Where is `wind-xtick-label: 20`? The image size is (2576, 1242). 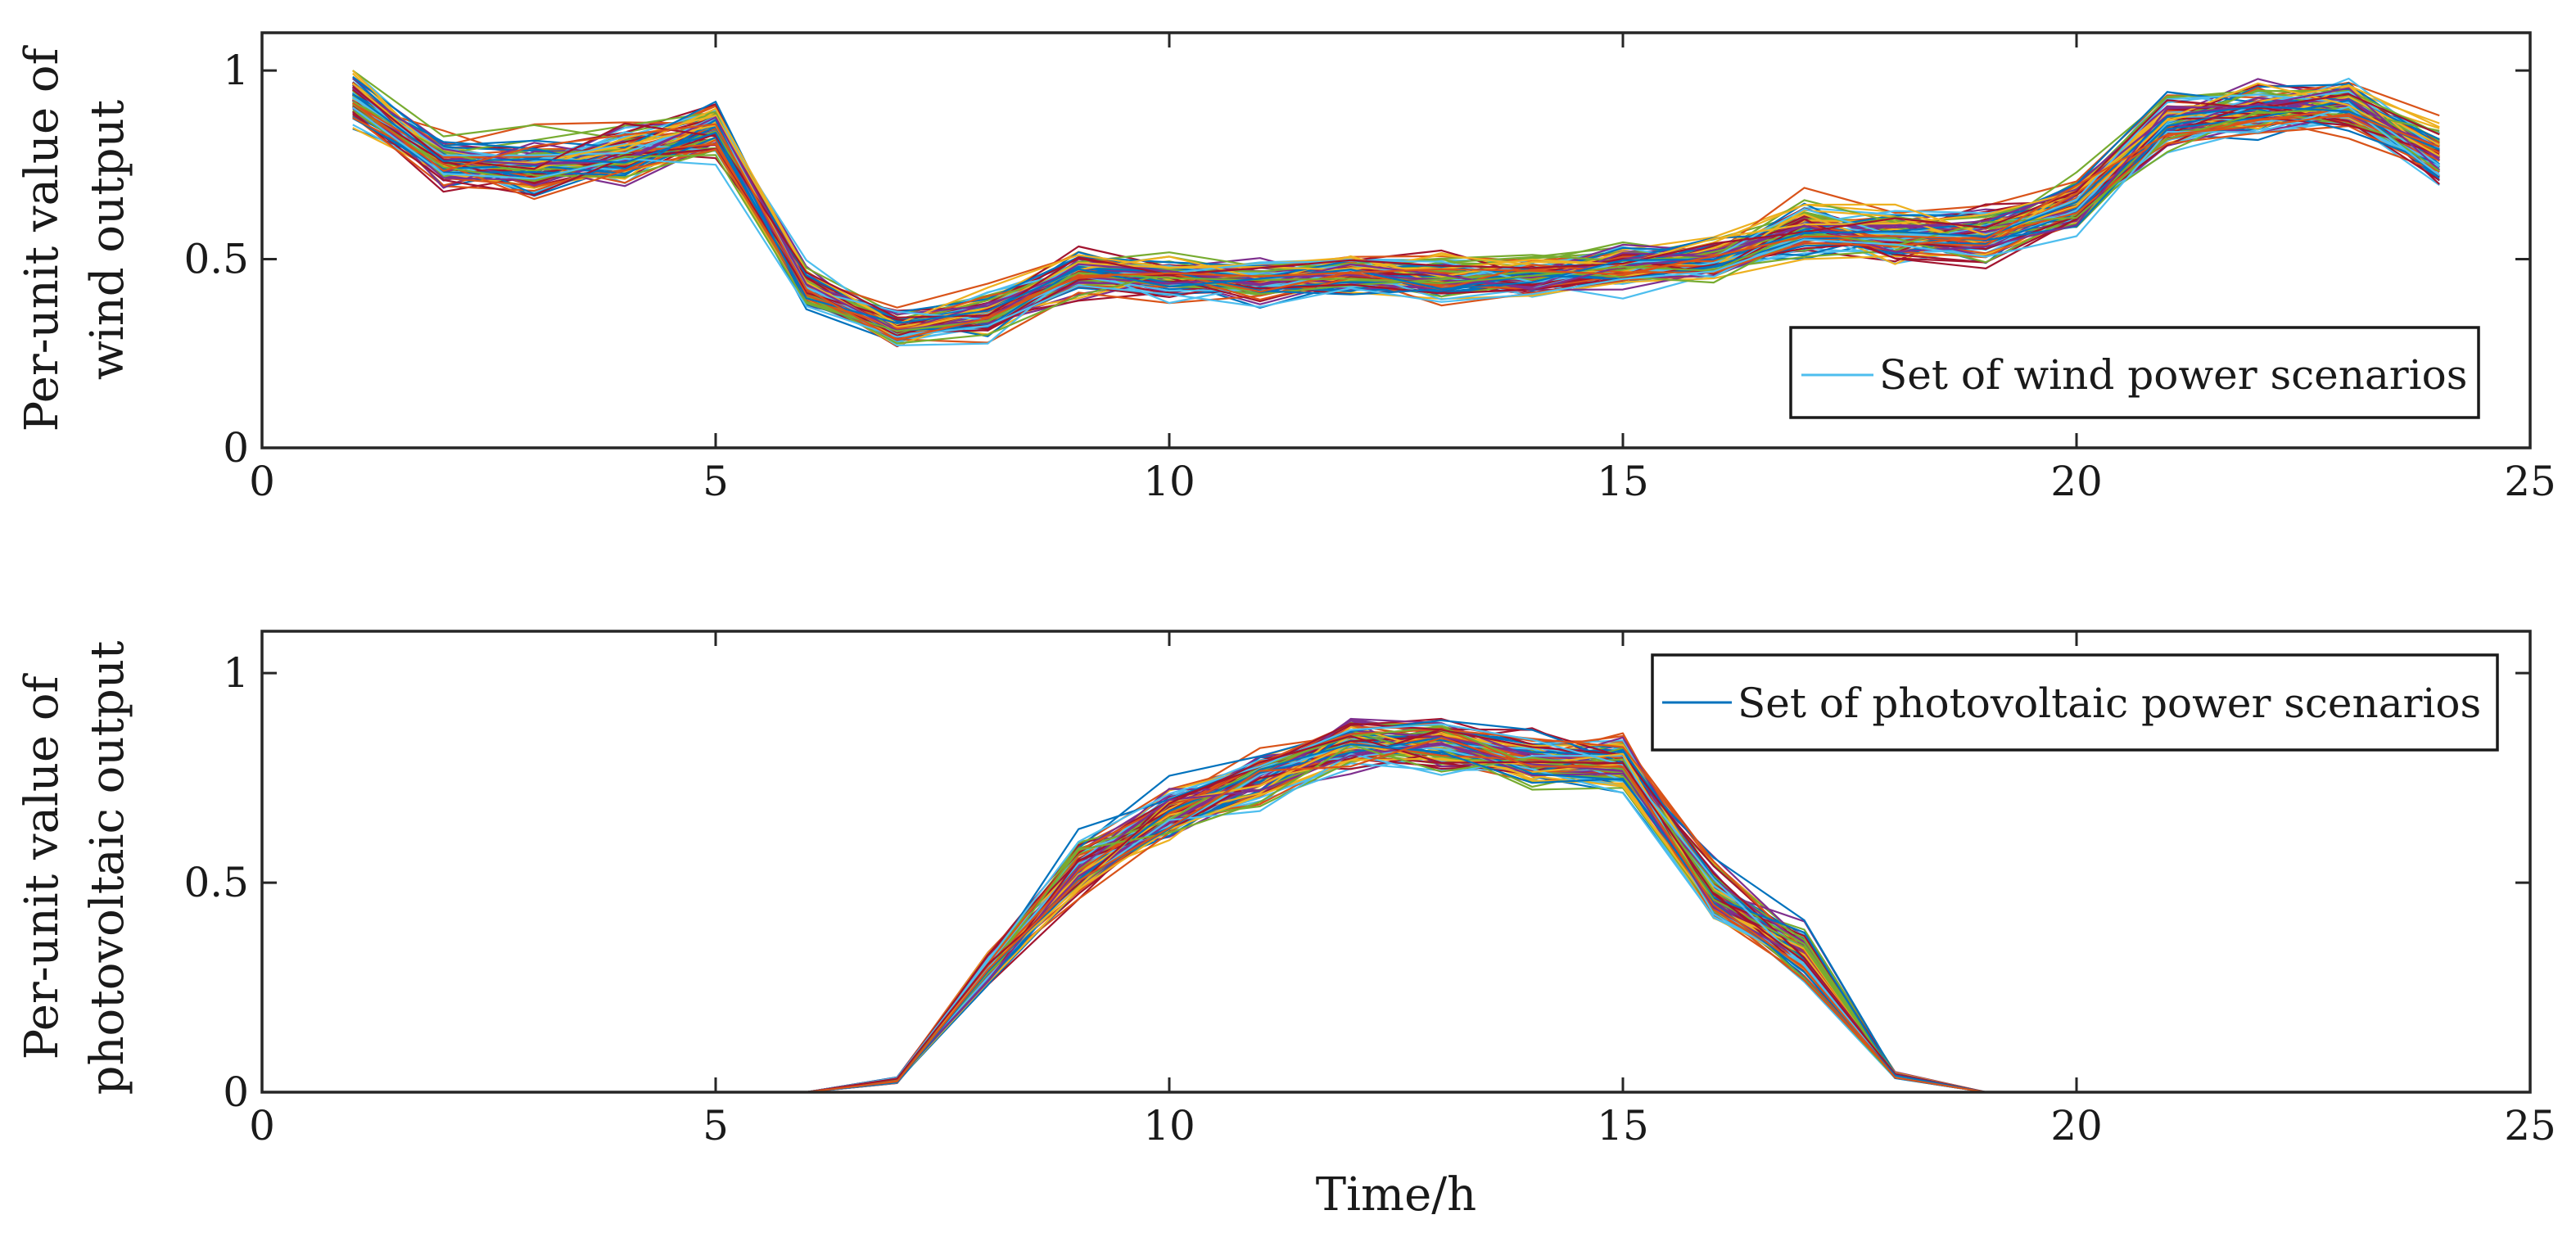
wind-xtick-label: 20 is located at coordinates (2076, 482).